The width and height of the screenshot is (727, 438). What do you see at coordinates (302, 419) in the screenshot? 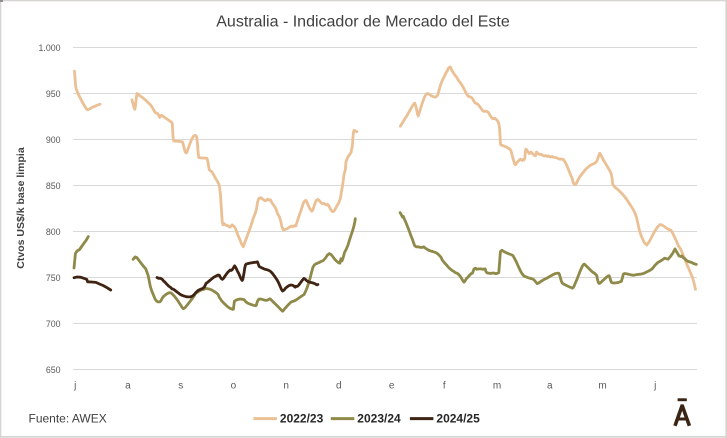
I see `svg-text: 2022/23` at bounding box center [302, 419].